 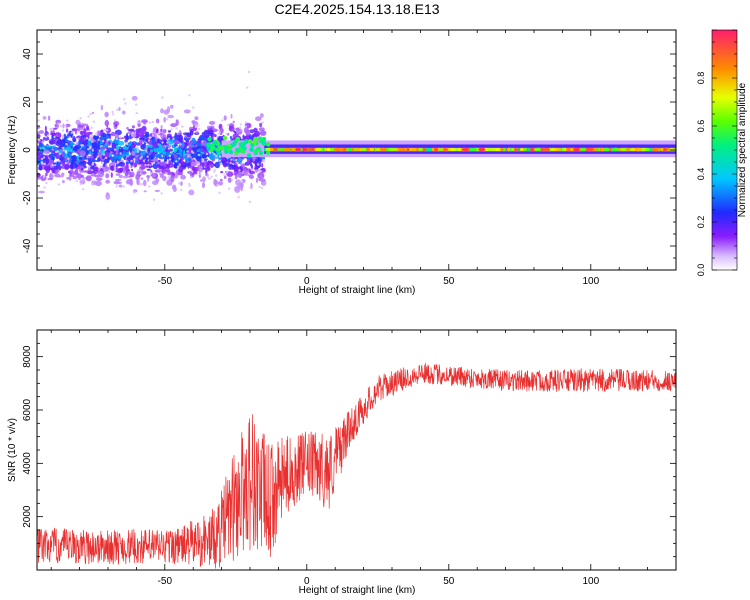 I want to click on colorbar-tick-label: 0.0, so click(x=701, y=270).